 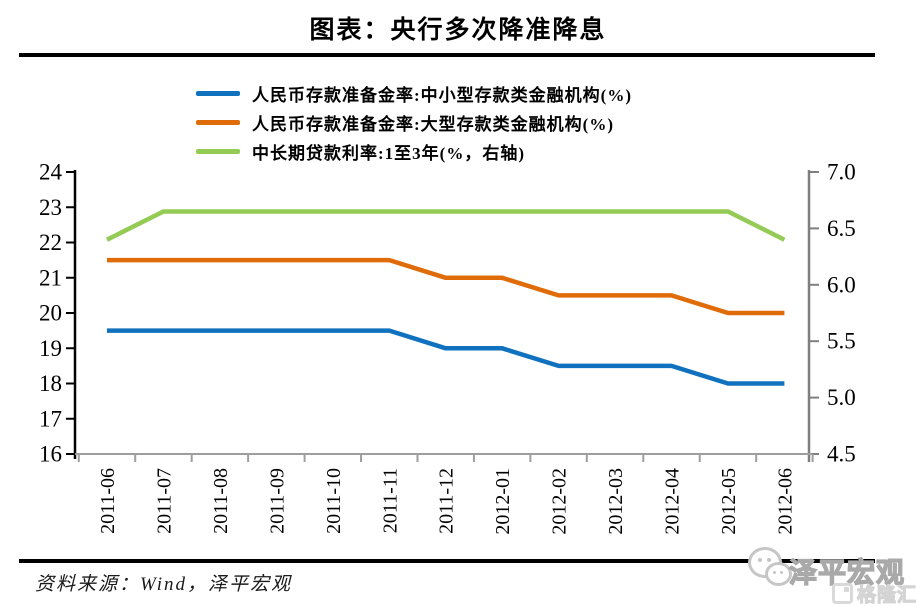 What do you see at coordinates (841, 228) in the screenshot?
I see `right-axis-tick-label: 6.5` at bounding box center [841, 228].